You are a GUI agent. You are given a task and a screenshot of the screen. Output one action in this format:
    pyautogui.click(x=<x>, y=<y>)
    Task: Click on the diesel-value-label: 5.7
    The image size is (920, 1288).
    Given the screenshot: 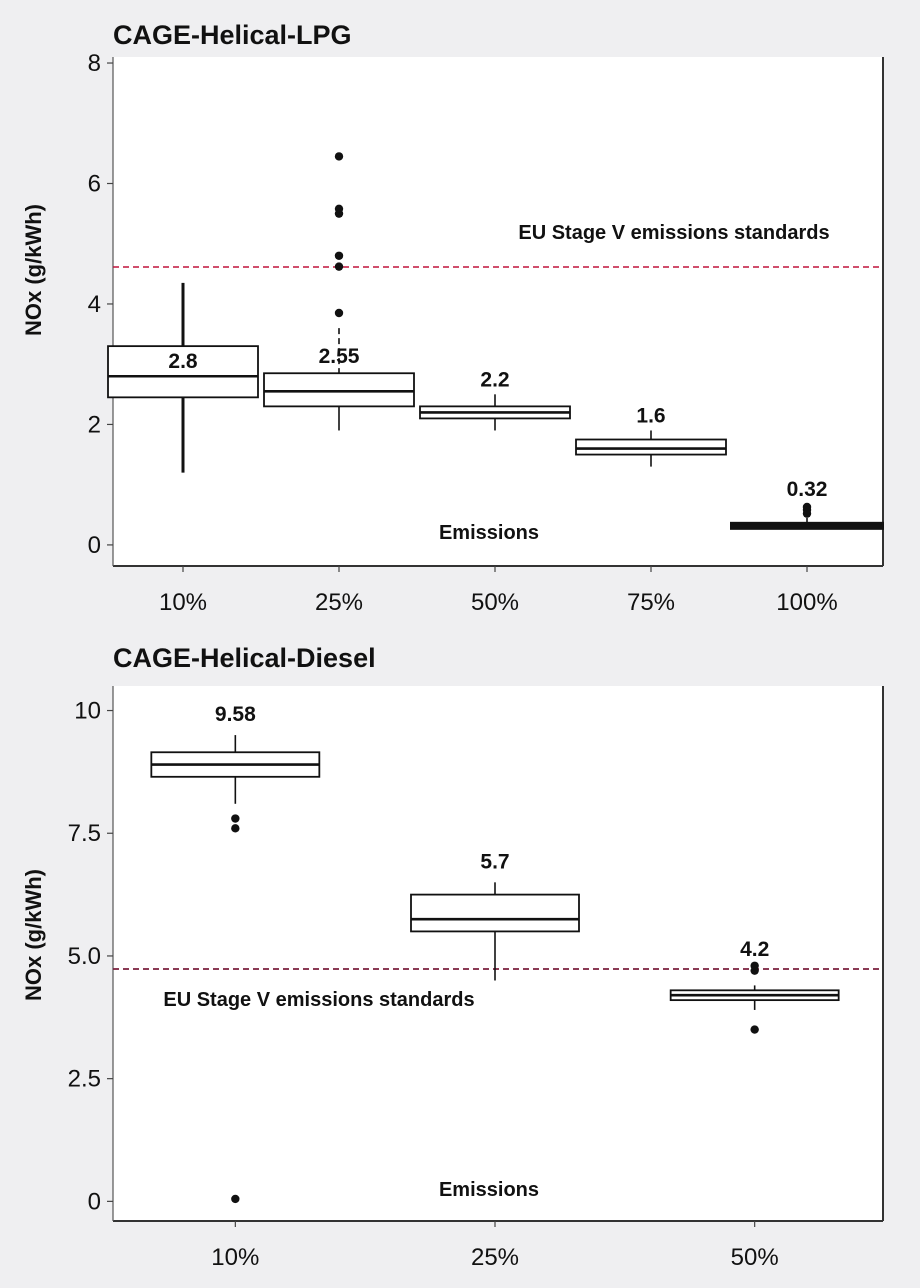 What is the action you would take?
    pyautogui.click(x=494, y=861)
    